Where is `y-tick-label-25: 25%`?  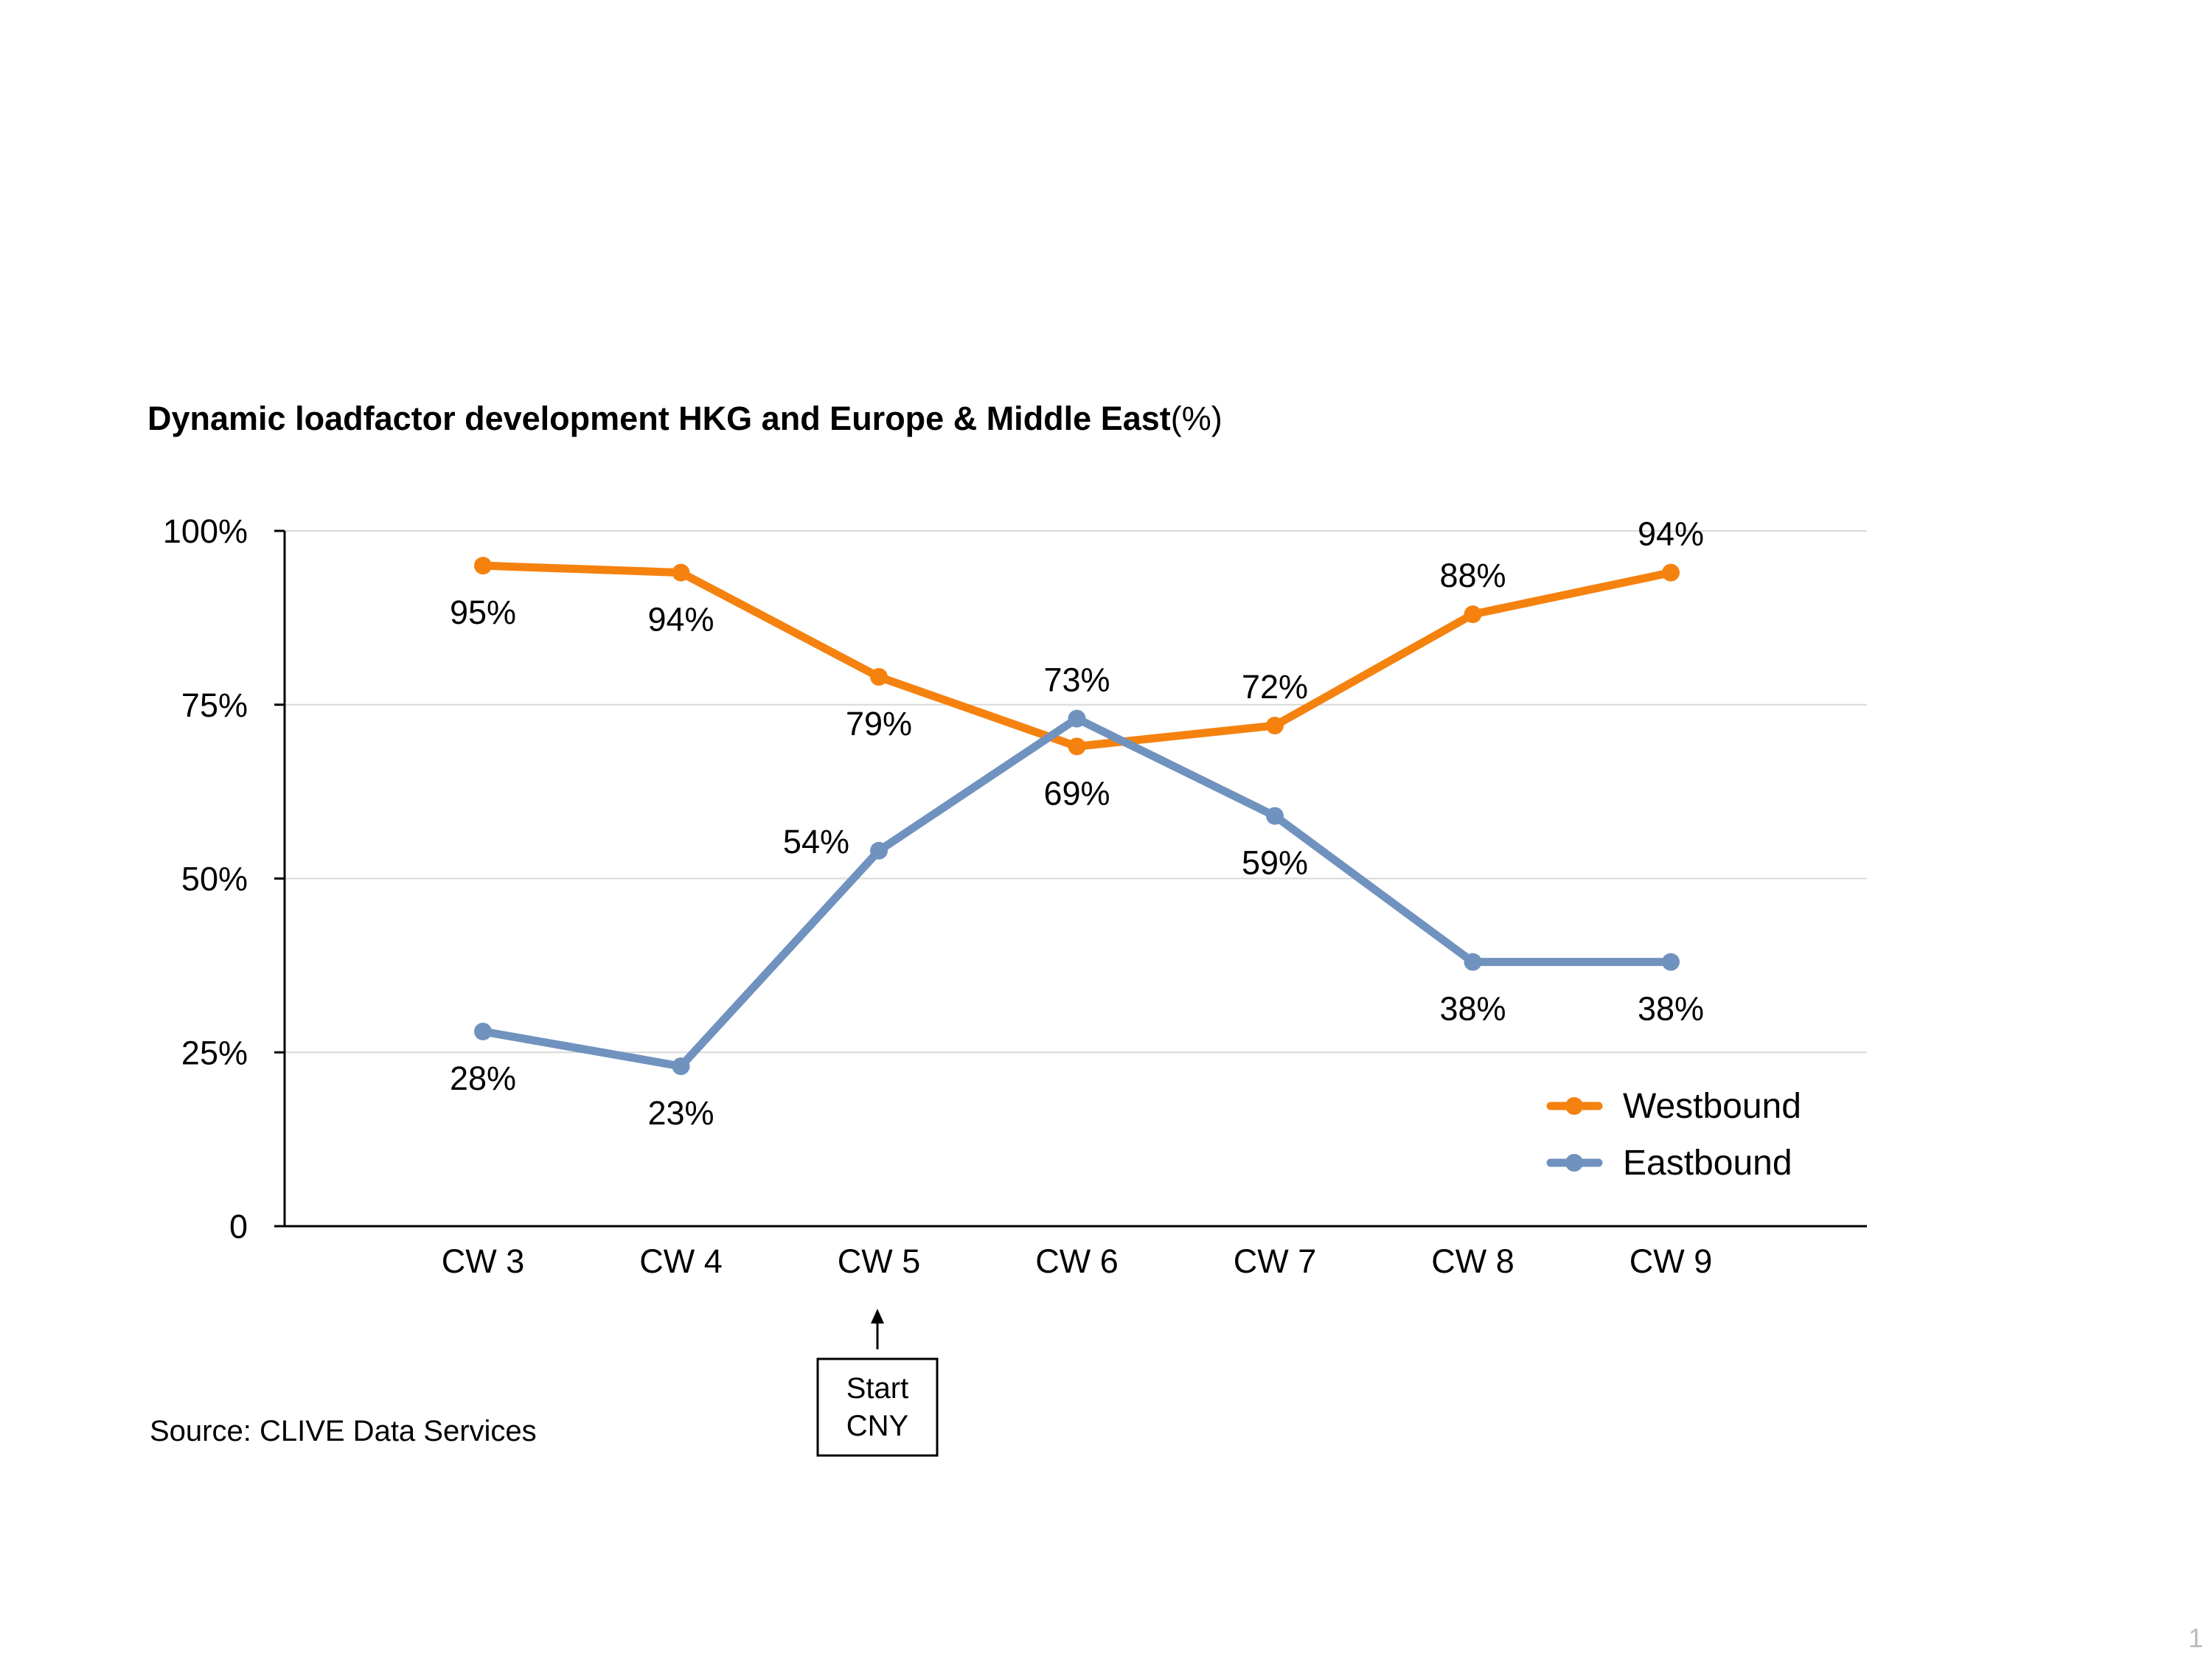
y-tick-label-25: 25% is located at coordinates (214, 1052).